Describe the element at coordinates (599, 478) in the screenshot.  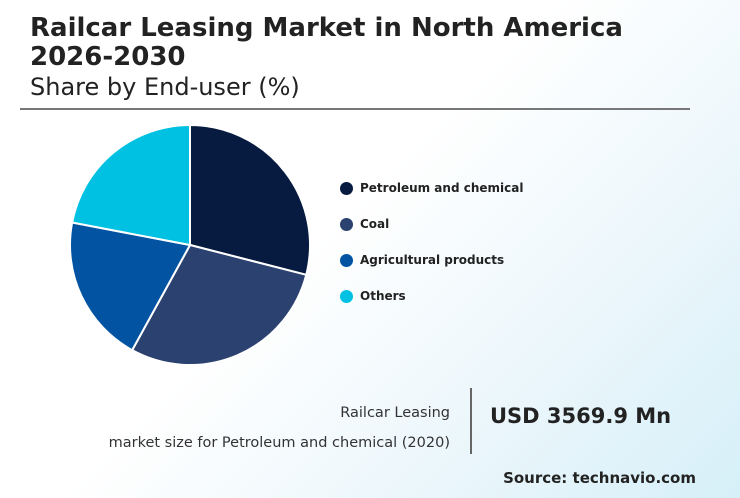
I see `source-credit: Source: technavio.com` at that location.